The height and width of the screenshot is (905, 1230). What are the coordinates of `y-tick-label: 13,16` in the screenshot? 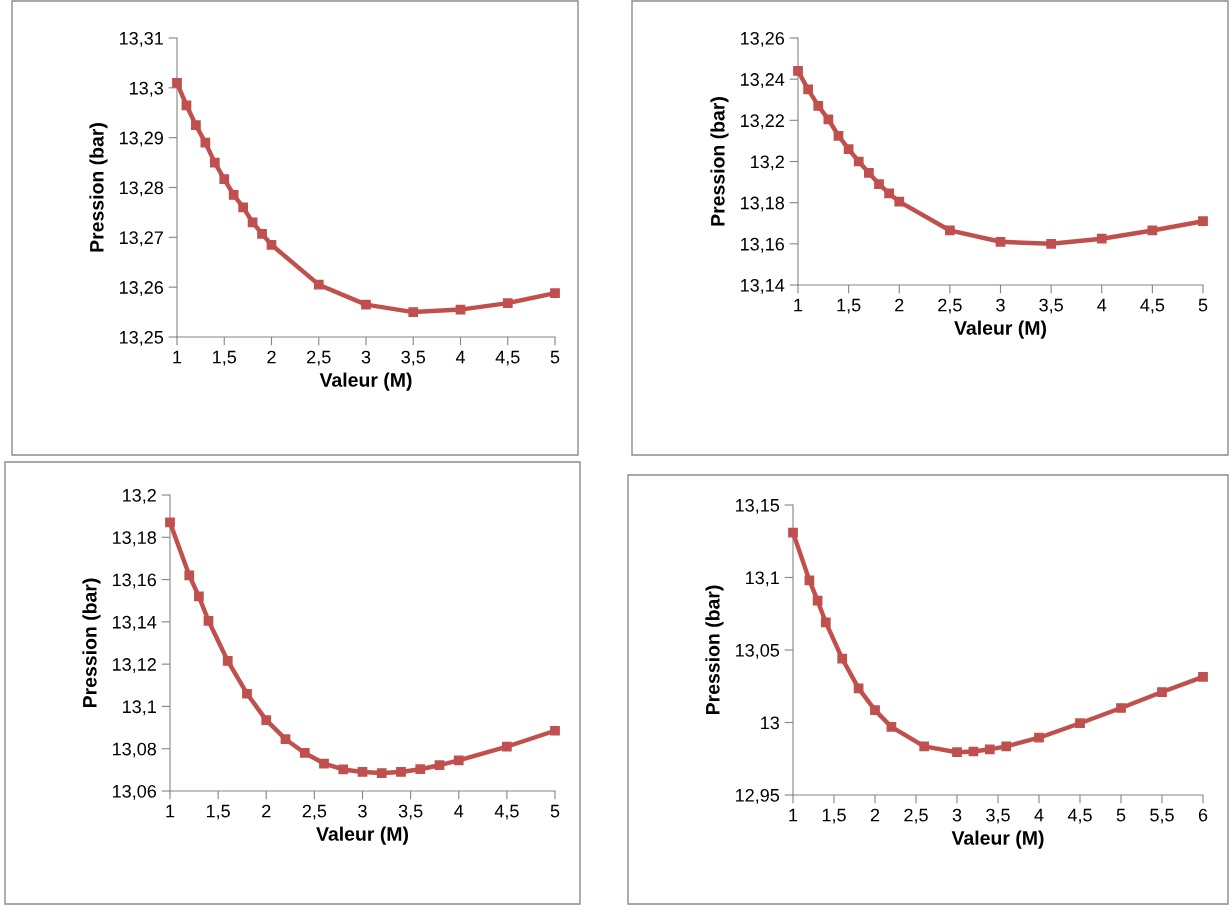 It's located at (135, 581).